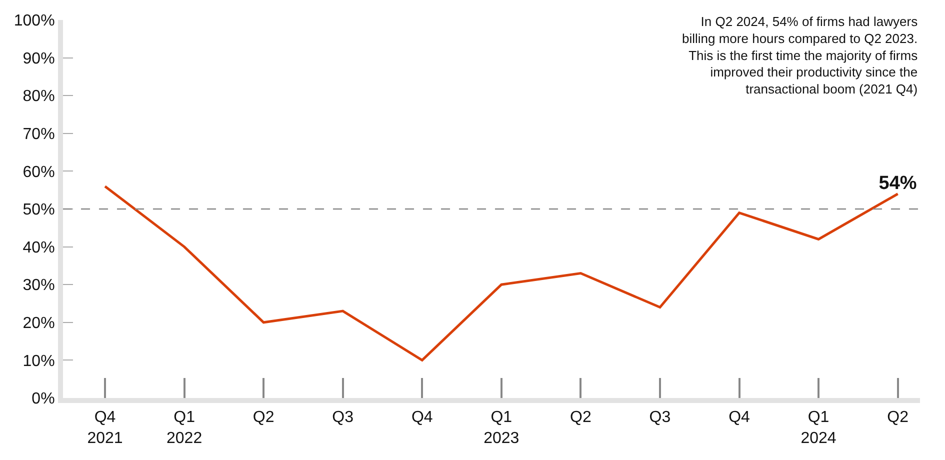 The height and width of the screenshot is (460, 945). Describe the element at coordinates (38, 134) in the screenshot. I see `y-tick-label: 70%` at that location.